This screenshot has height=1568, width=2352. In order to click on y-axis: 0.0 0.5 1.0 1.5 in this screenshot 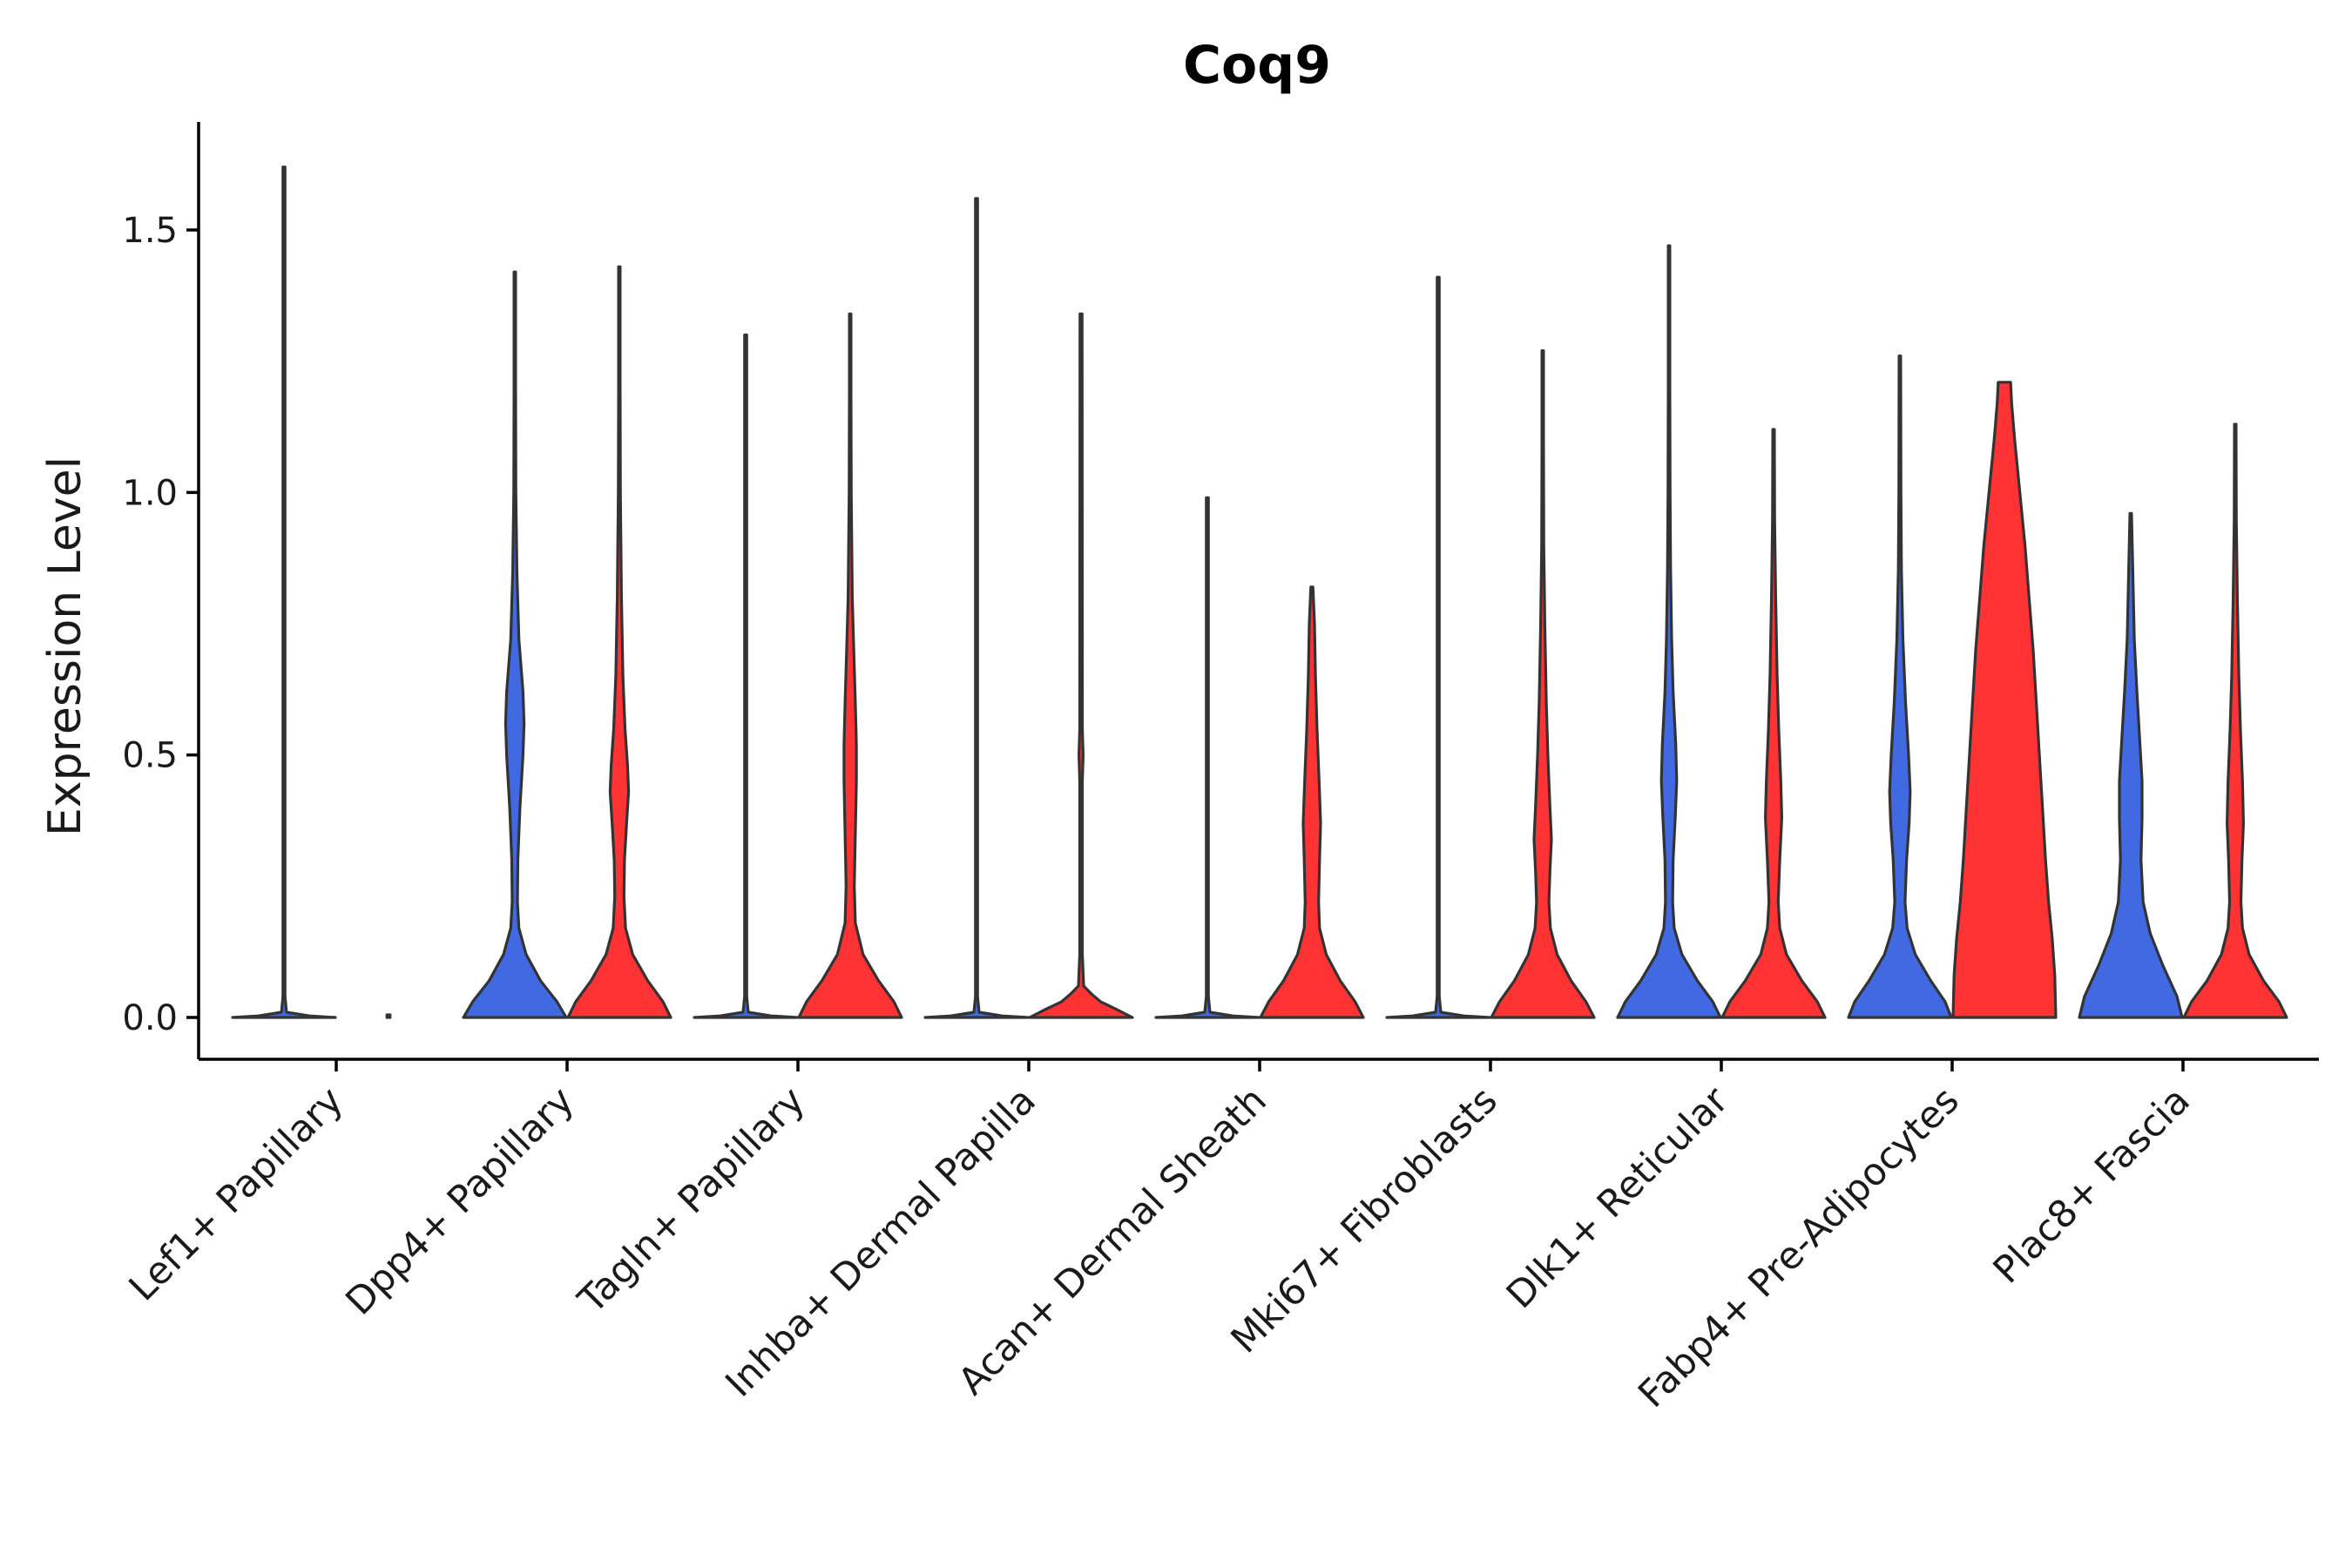, I will do `click(161, 590)`.